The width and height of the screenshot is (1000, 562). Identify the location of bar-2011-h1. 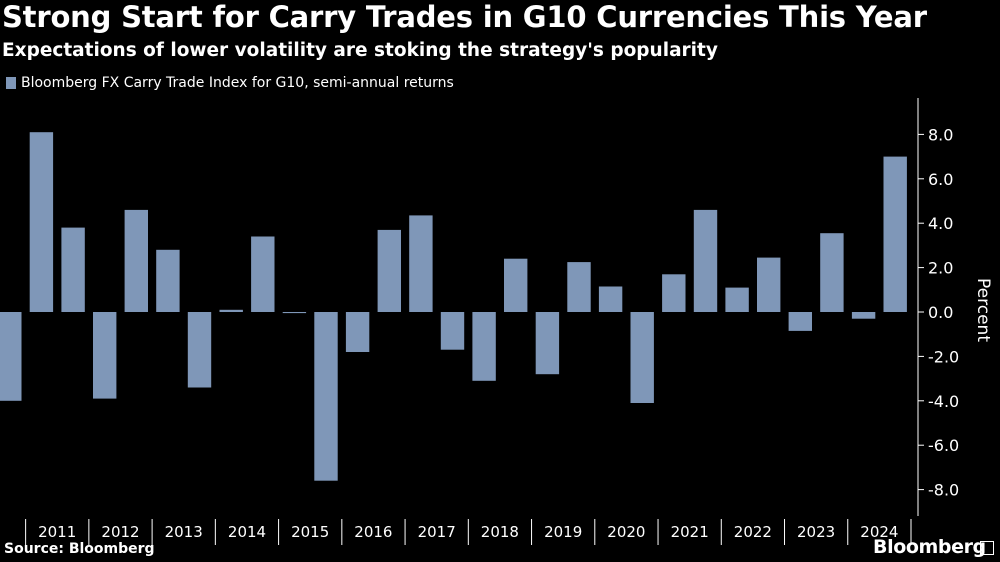
(41, 222).